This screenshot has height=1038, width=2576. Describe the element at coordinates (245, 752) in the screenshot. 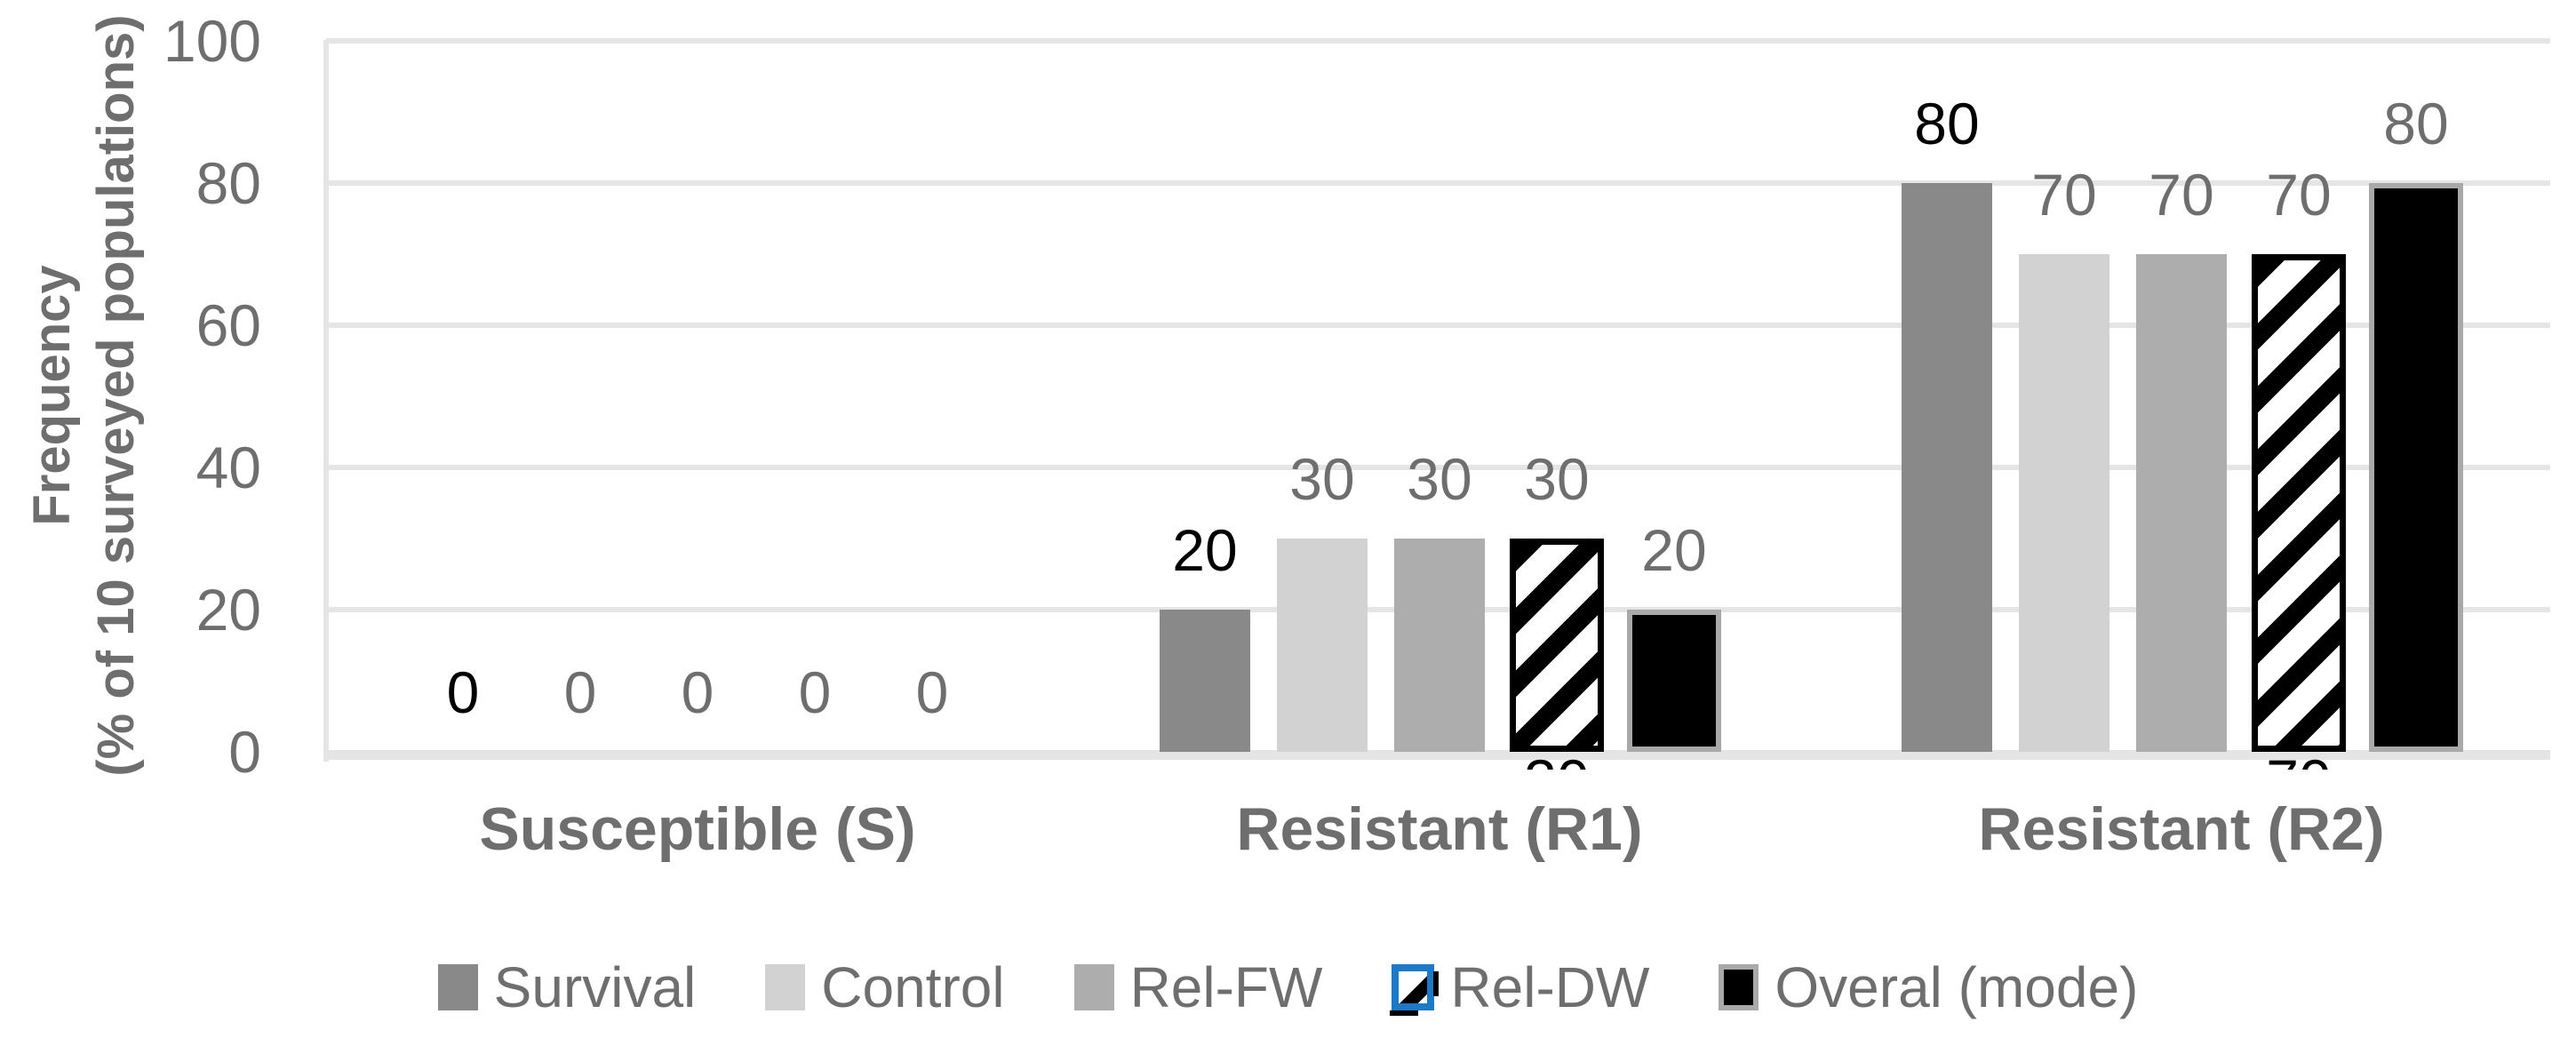

I see `y-tick-label: 0` at that location.